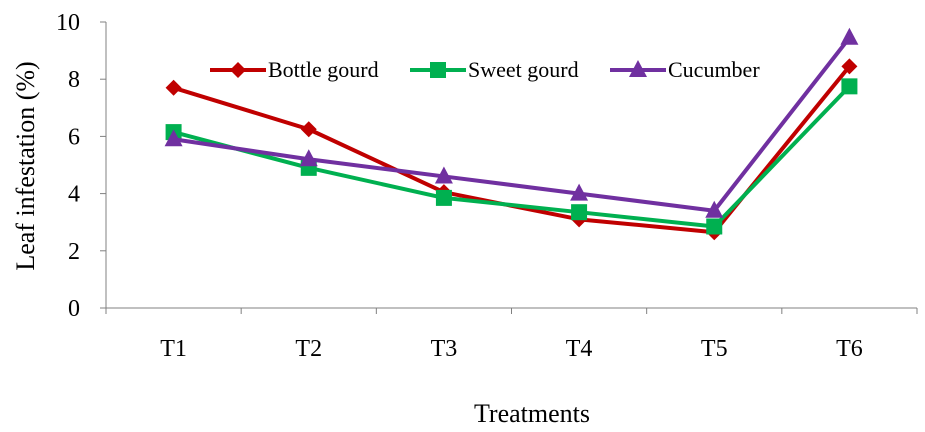 The height and width of the screenshot is (432, 925). What do you see at coordinates (74, 80) in the screenshot?
I see `y-tick-label: 8` at bounding box center [74, 80].